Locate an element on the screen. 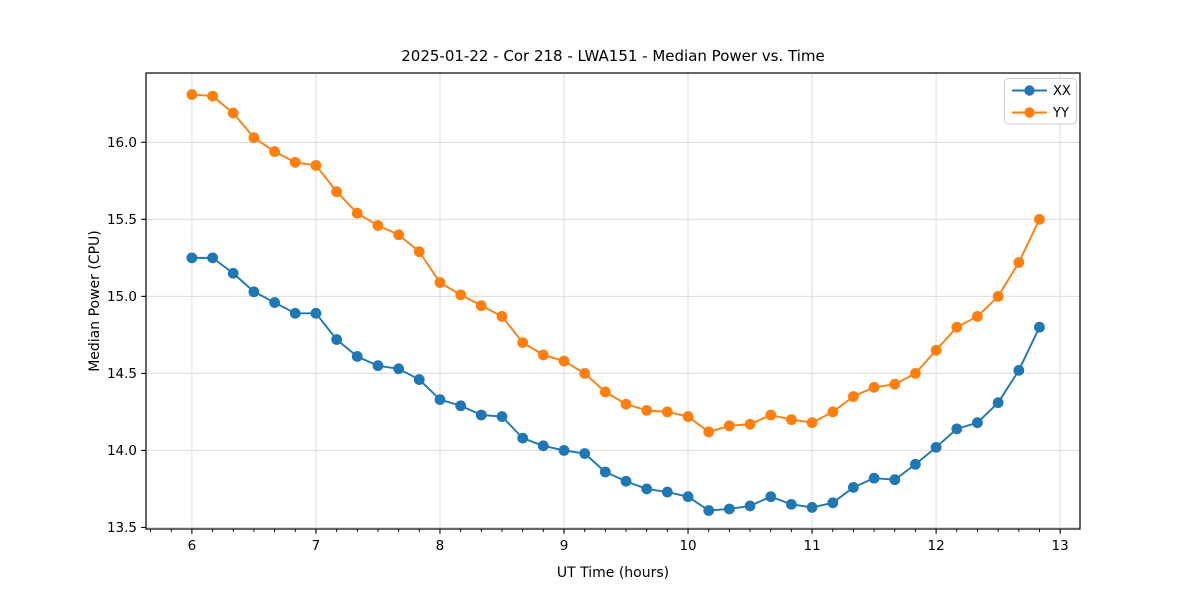 The width and height of the screenshot is (1200, 604). x-tick-label: 10 is located at coordinates (687, 546).